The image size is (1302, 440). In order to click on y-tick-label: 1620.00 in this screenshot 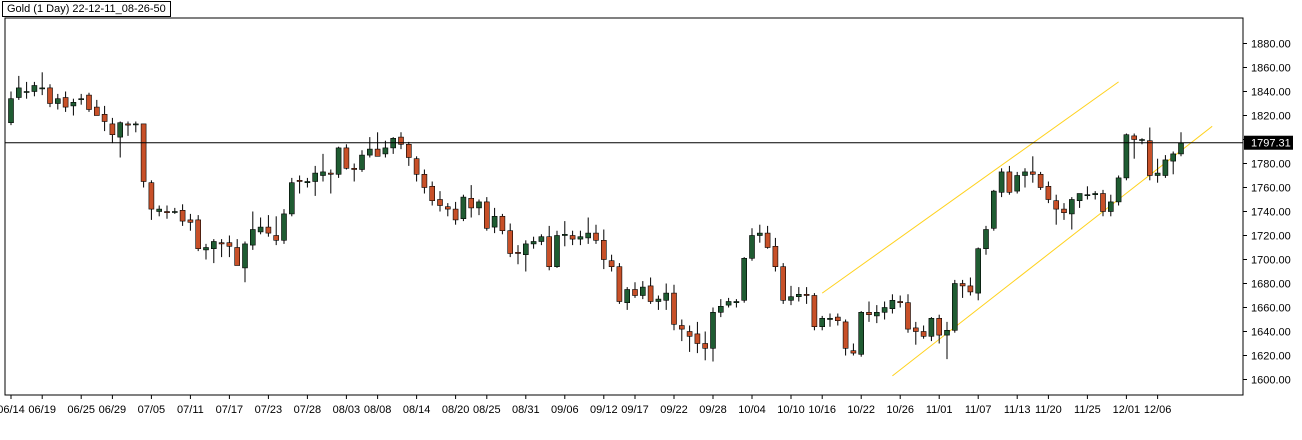, I will do `click(1271, 357)`.